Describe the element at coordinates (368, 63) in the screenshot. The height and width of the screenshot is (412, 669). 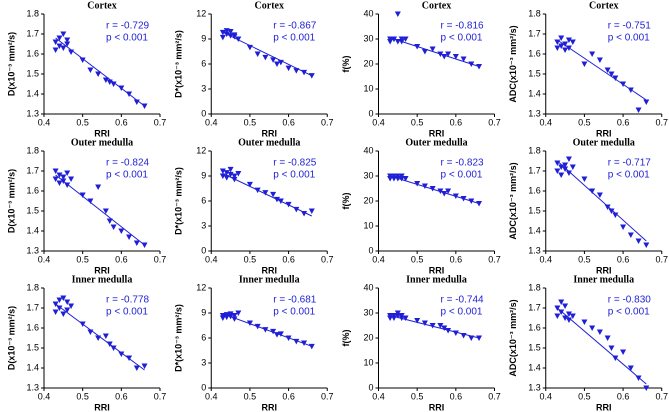
I see `y-tick-label: 20` at that location.